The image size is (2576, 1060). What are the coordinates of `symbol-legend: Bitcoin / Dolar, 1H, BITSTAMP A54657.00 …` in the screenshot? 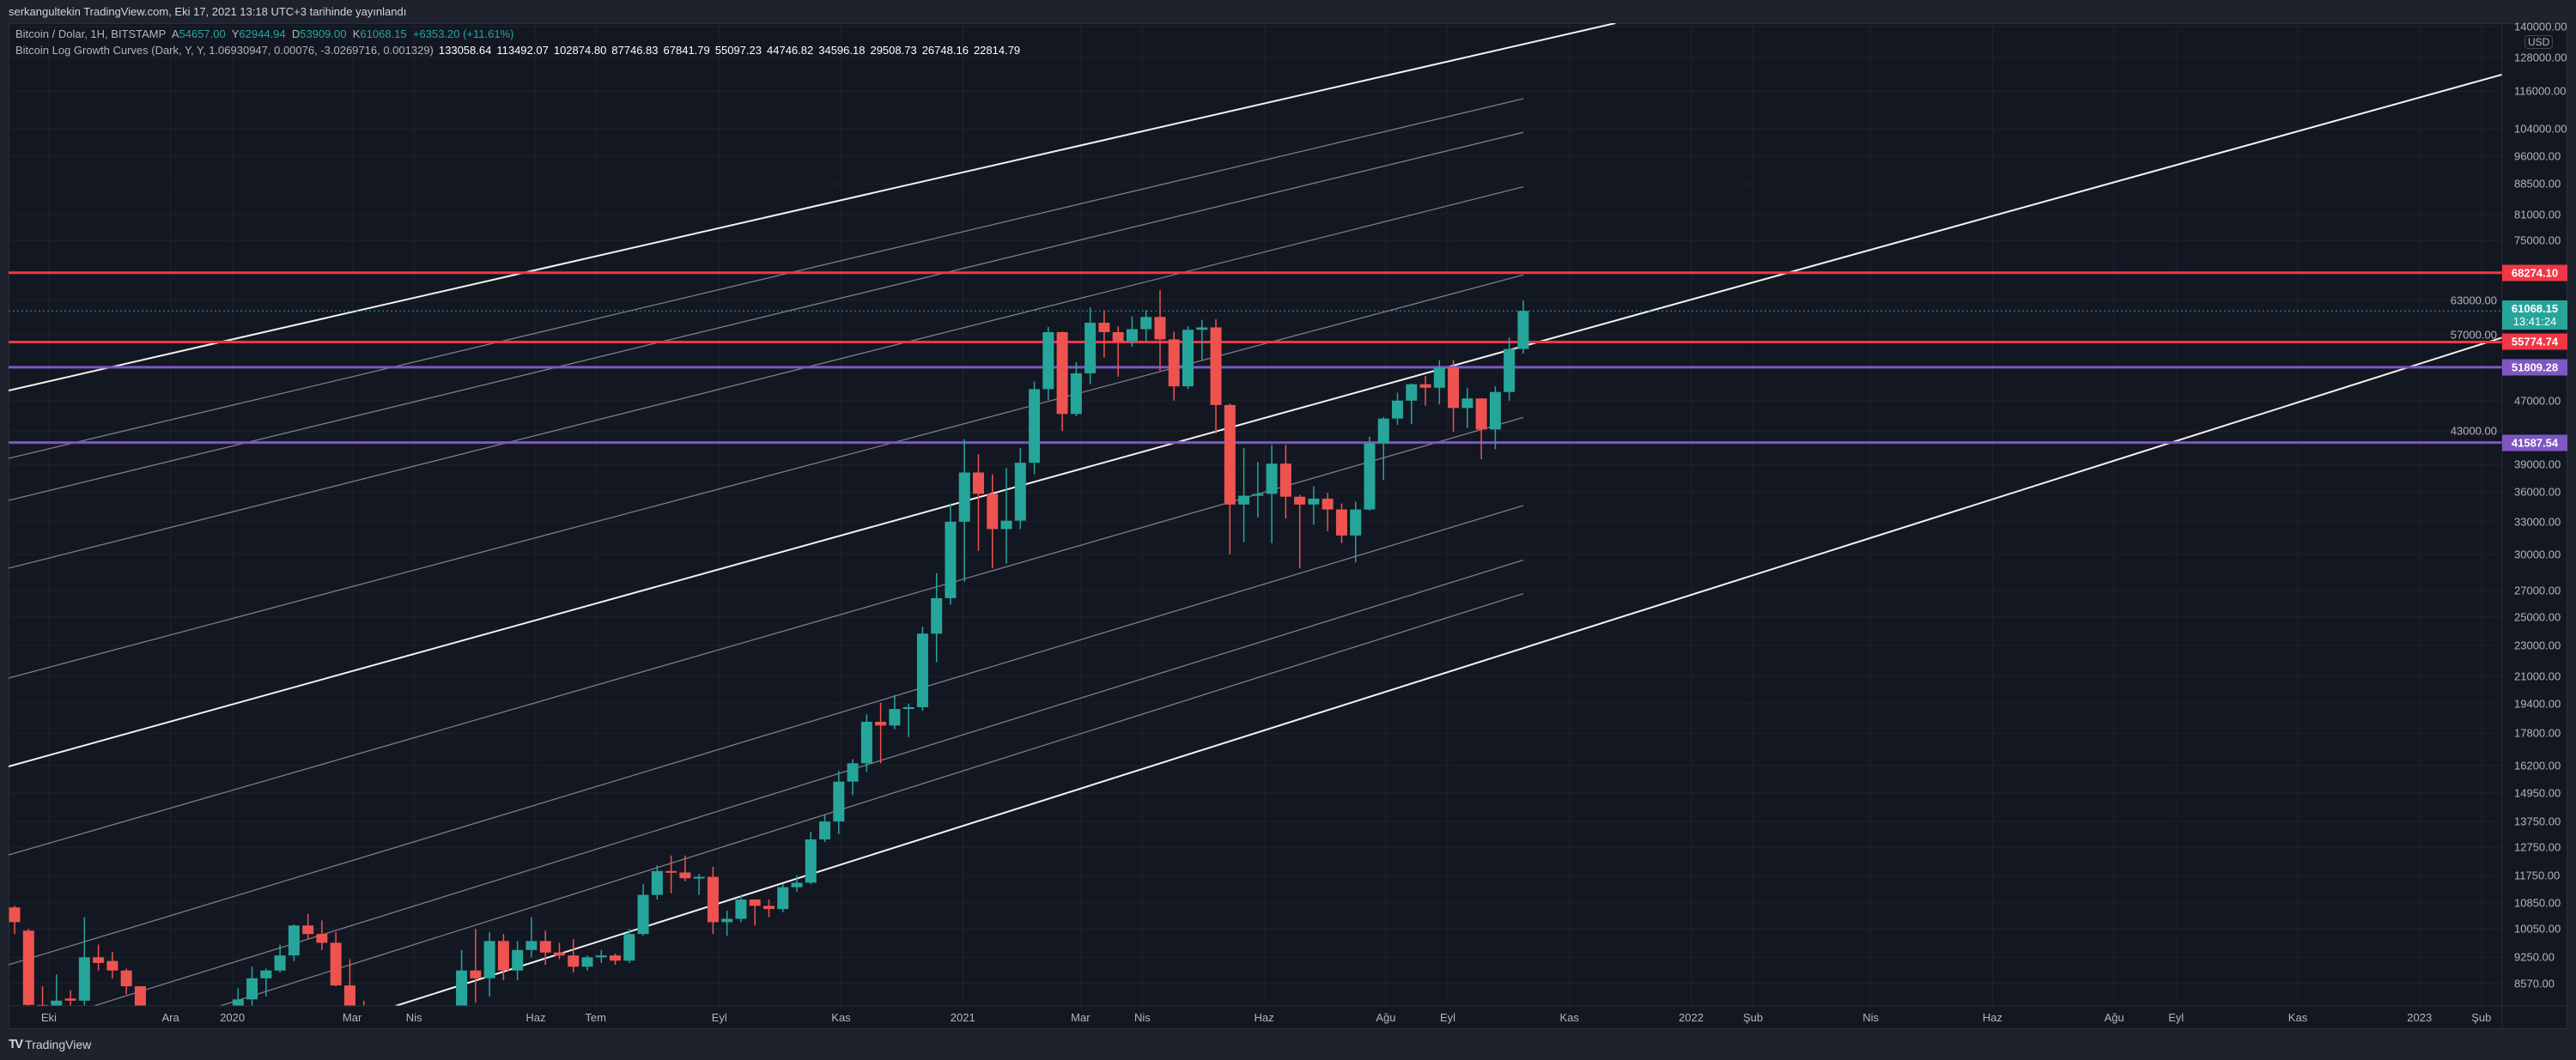 It's located at (264, 33).